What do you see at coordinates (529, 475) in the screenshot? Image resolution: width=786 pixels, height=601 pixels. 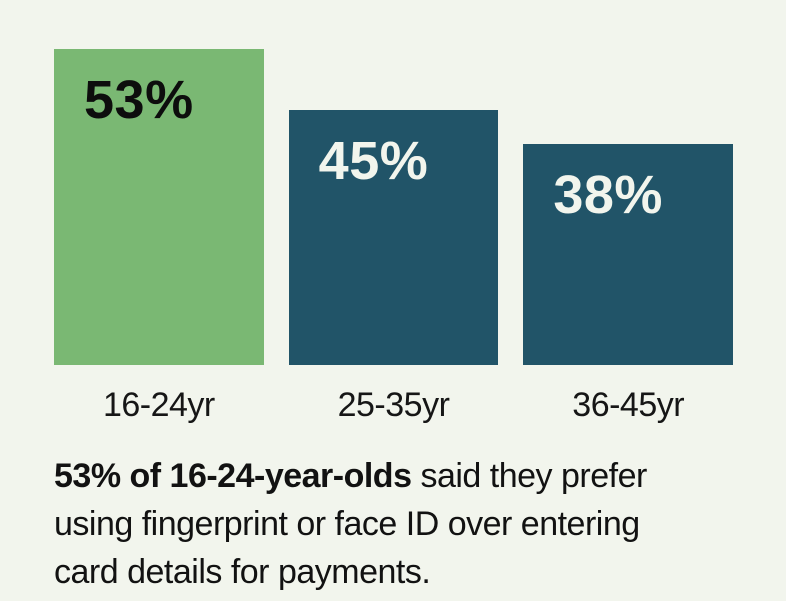 I see `caption-text: said they prefer` at bounding box center [529, 475].